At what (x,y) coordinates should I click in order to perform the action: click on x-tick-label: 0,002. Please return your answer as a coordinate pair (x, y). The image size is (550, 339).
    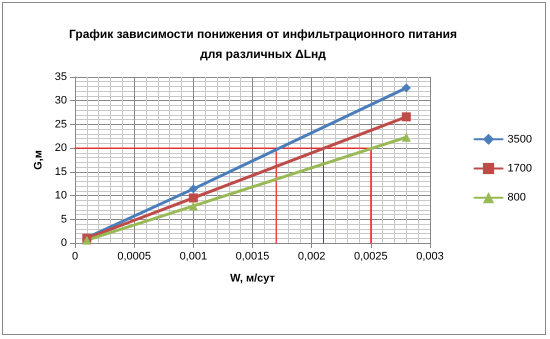
    Looking at the image, I should click on (312, 256).